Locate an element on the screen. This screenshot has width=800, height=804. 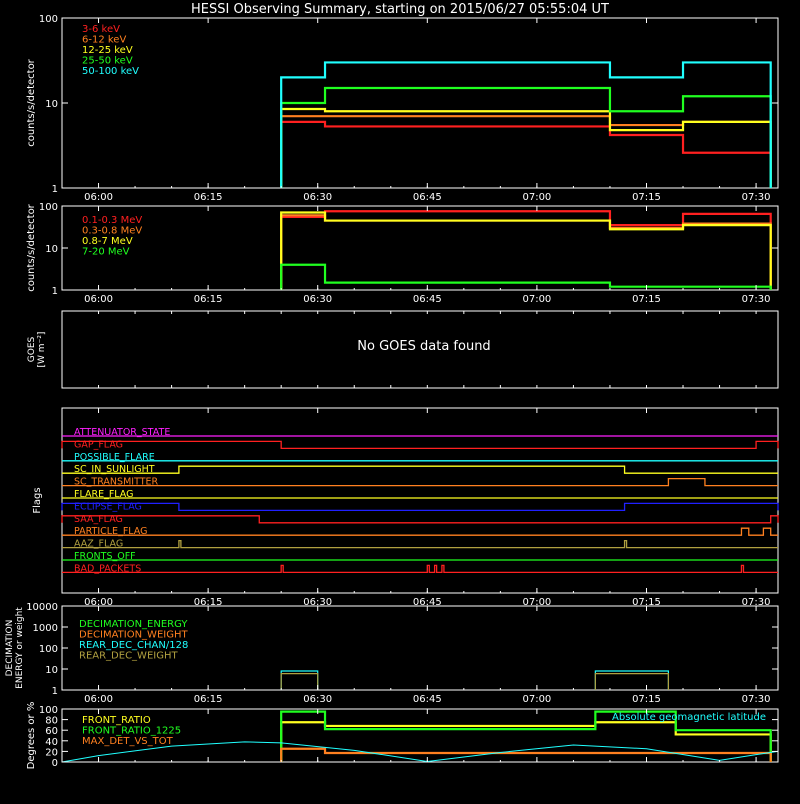
flag-line-gap-flag is located at coordinates (420, 445).